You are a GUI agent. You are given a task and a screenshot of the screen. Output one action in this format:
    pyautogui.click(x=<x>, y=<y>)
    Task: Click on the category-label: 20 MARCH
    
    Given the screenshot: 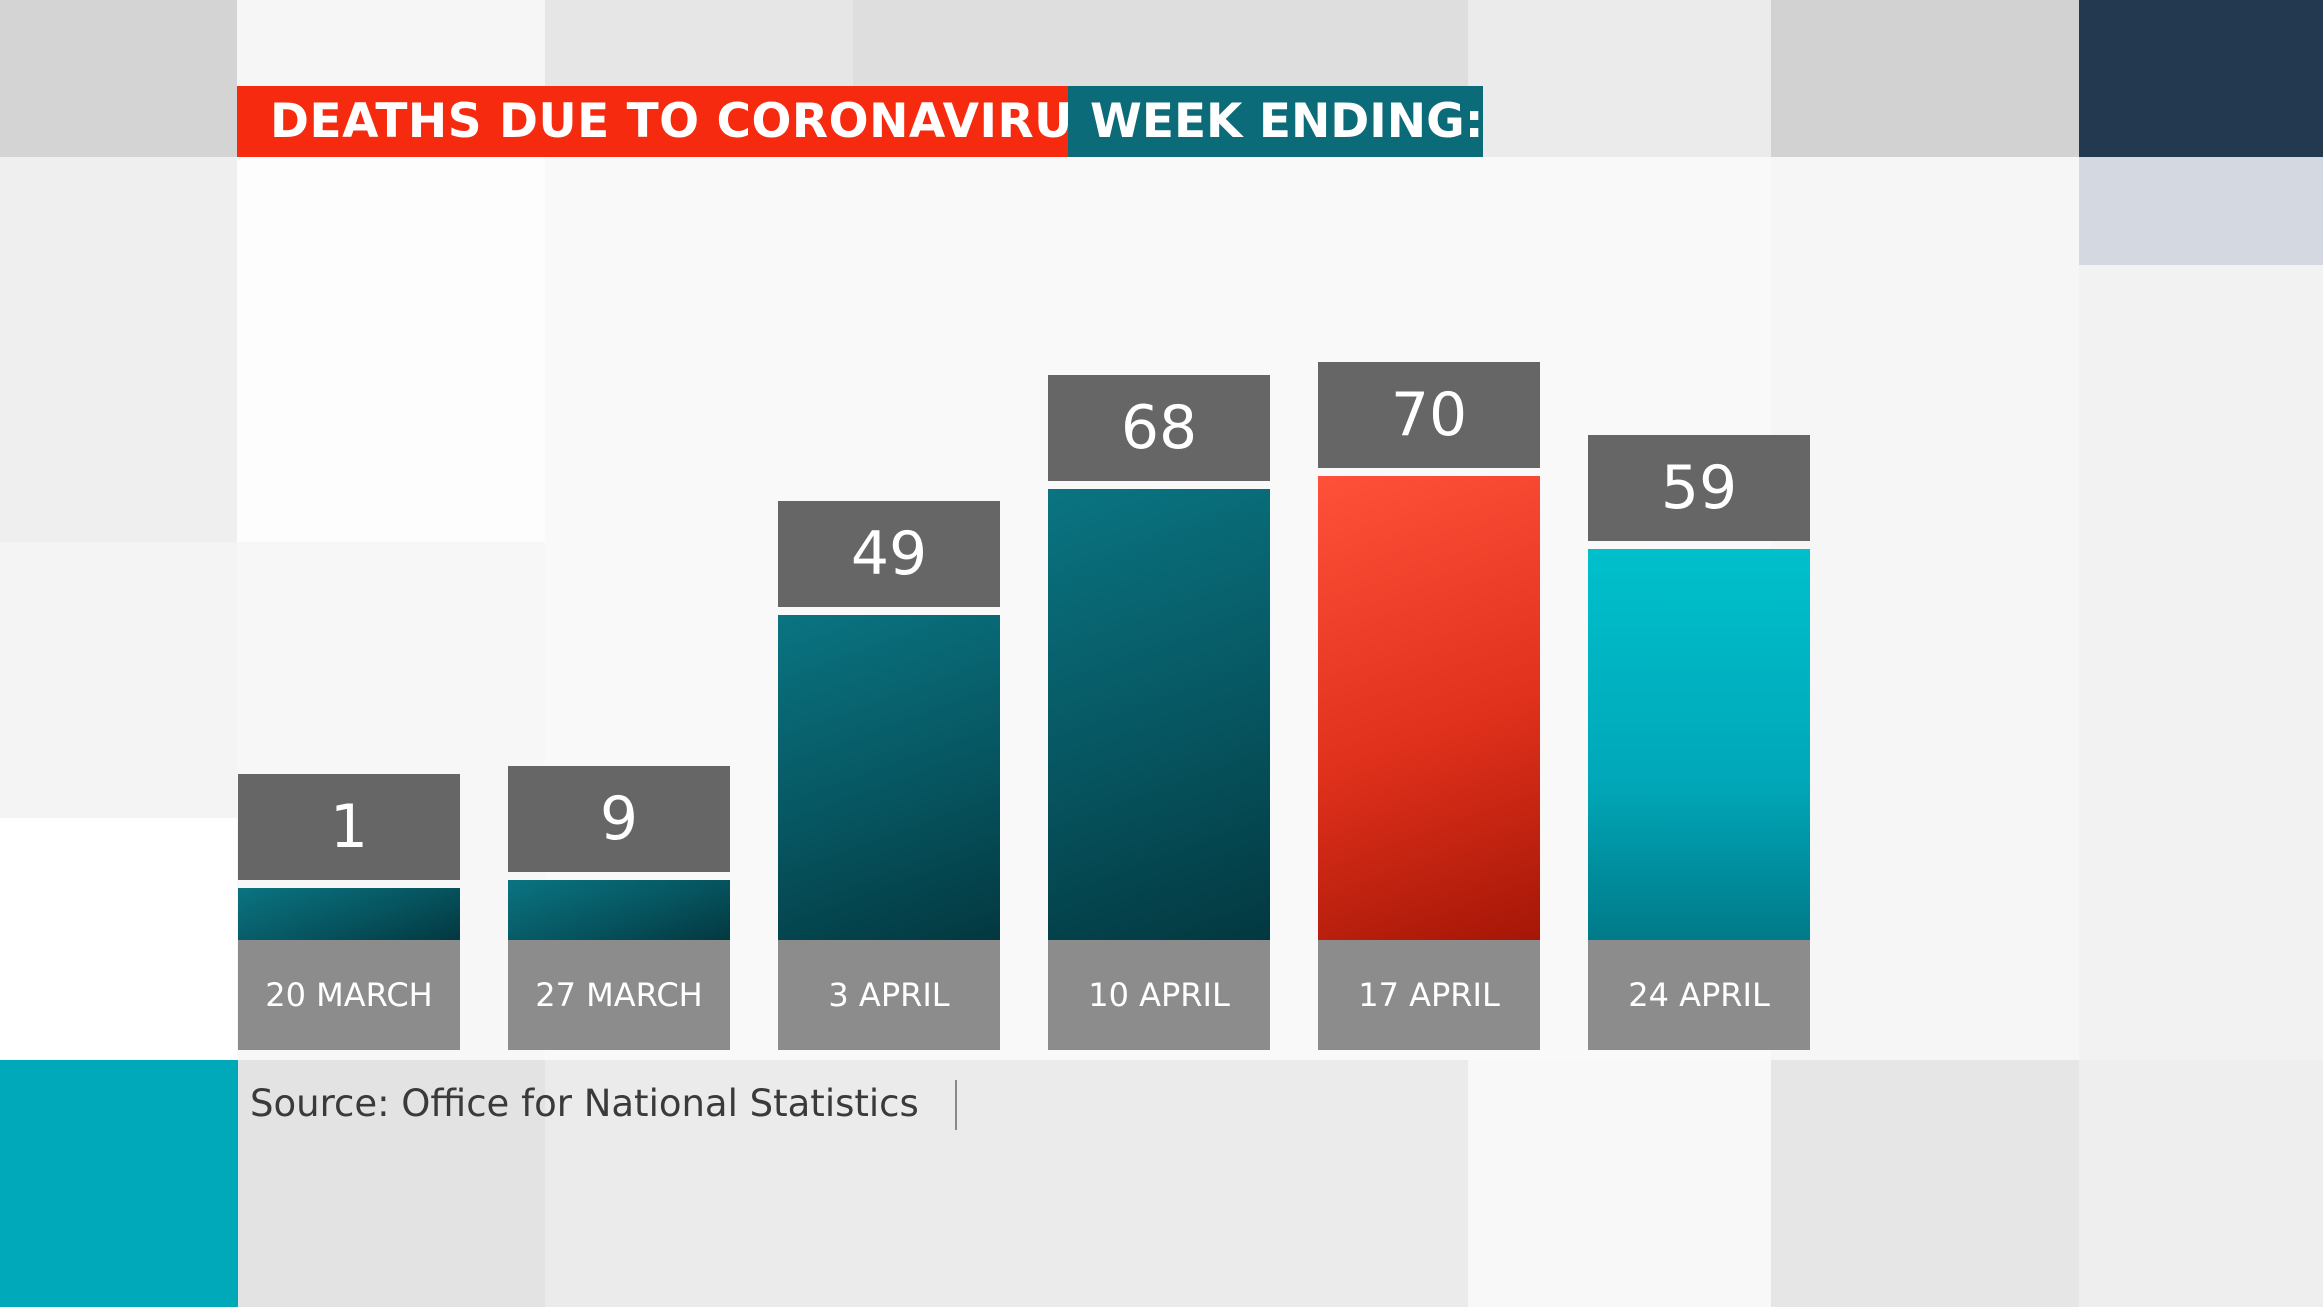 What is the action you would take?
    pyautogui.click(x=349, y=995)
    